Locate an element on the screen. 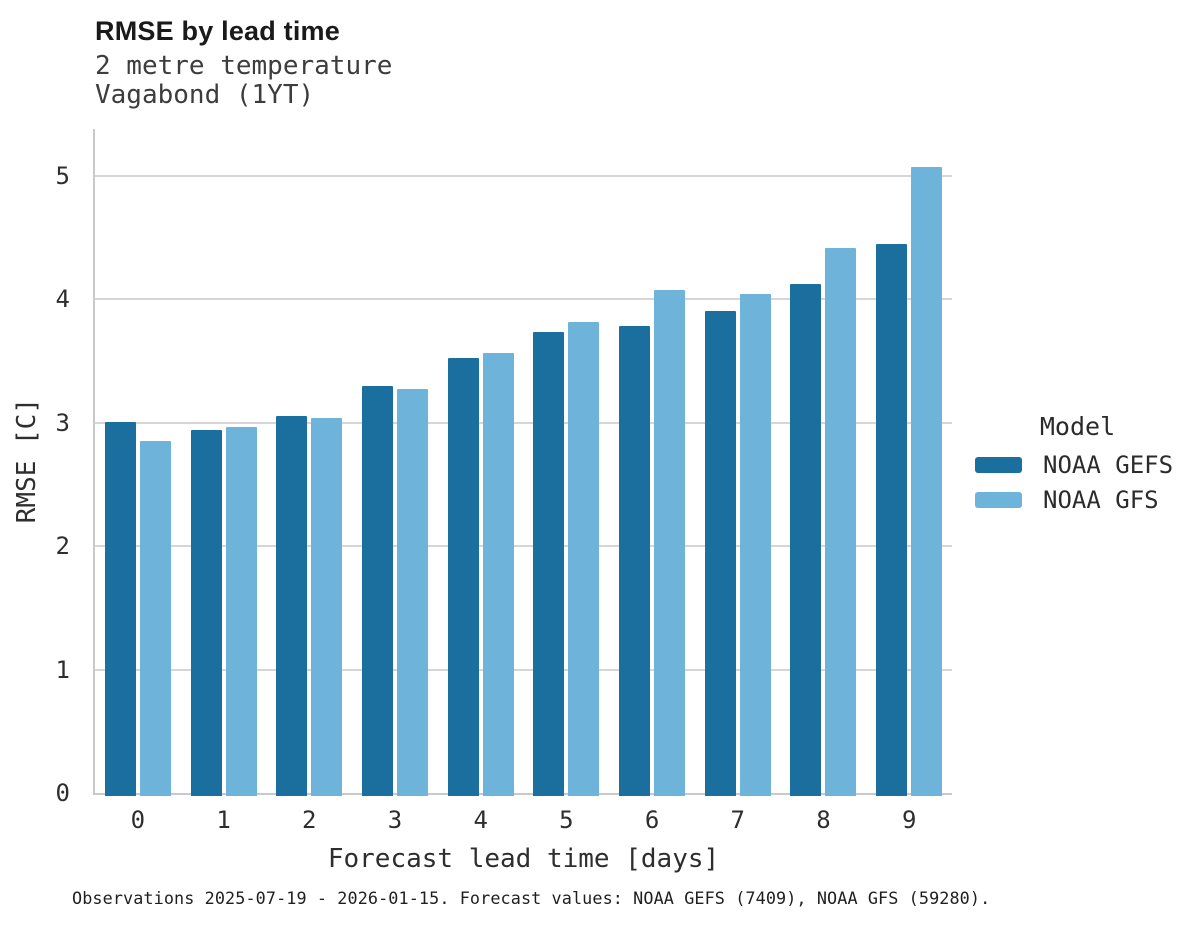 The width and height of the screenshot is (1195, 928). x-tick-label-6: 6 is located at coordinates (652, 820).